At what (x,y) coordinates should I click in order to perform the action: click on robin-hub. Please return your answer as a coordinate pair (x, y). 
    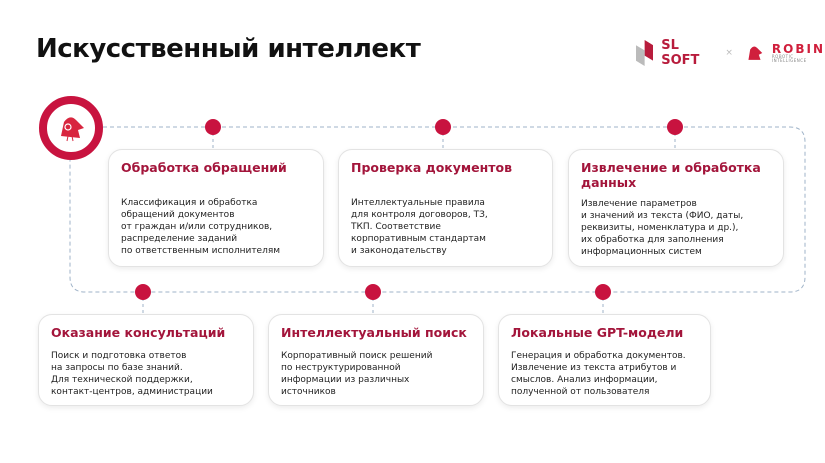
    Looking at the image, I should click on (71, 128).